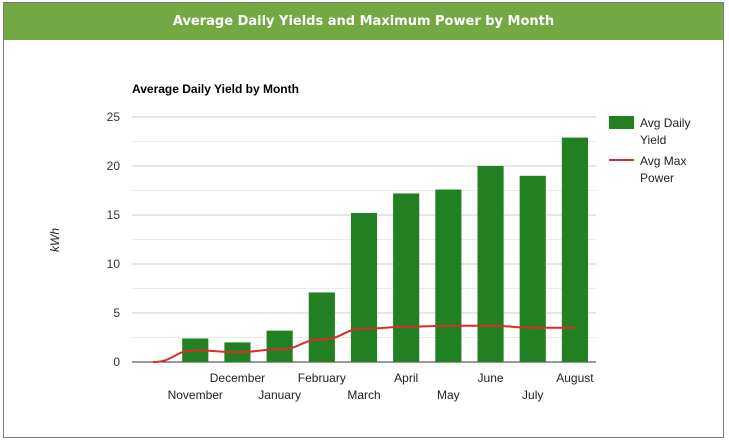 This screenshot has height=445, width=729. What do you see at coordinates (279, 395) in the screenshot?
I see `x-tick-label: January` at bounding box center [279, 395].